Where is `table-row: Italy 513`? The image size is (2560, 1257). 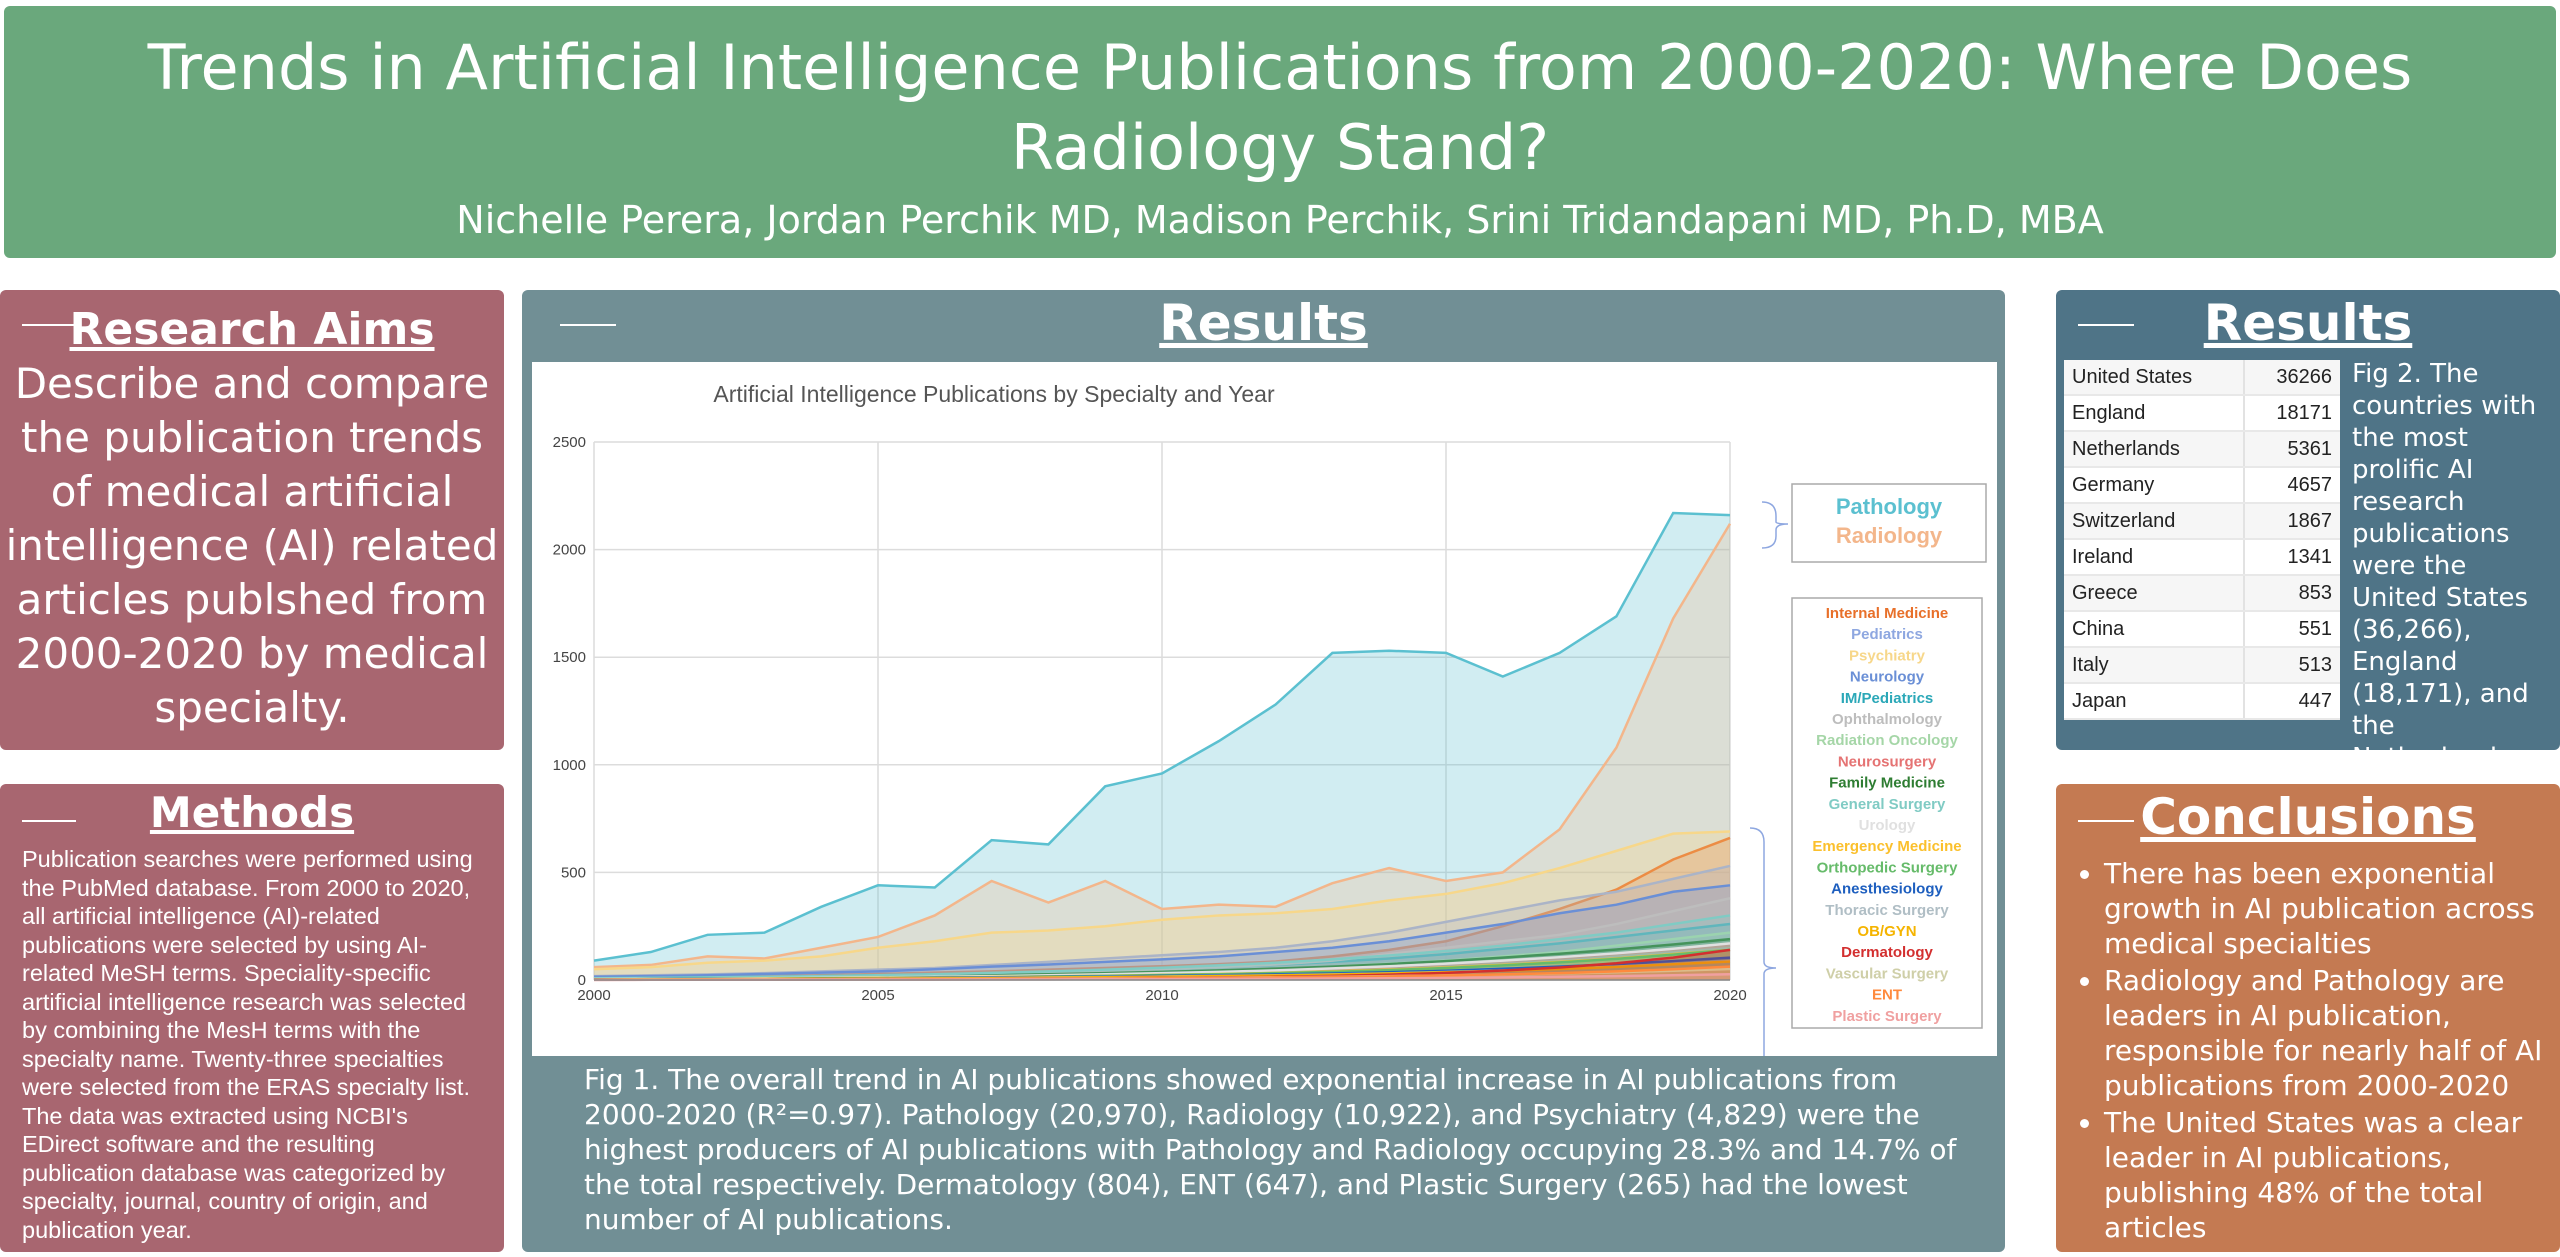 table-row: Italy 513 is located at coordinates (2202, 665).